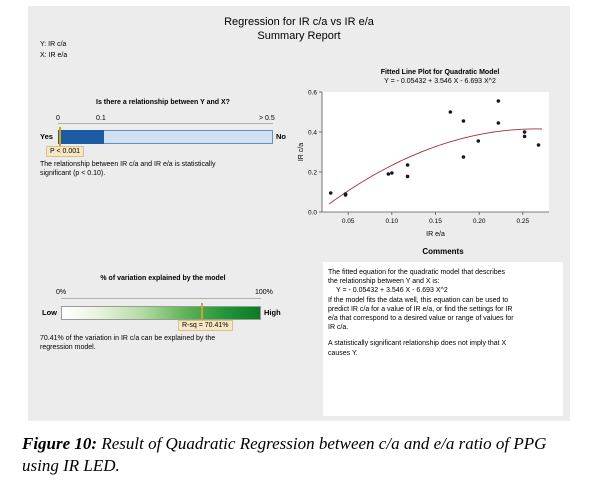 This screenshot has width=599, height=487. What do you see at coordinates (60, 136) in the screenshot?
I see `p-value-marker` at bounding box center [60, 136].